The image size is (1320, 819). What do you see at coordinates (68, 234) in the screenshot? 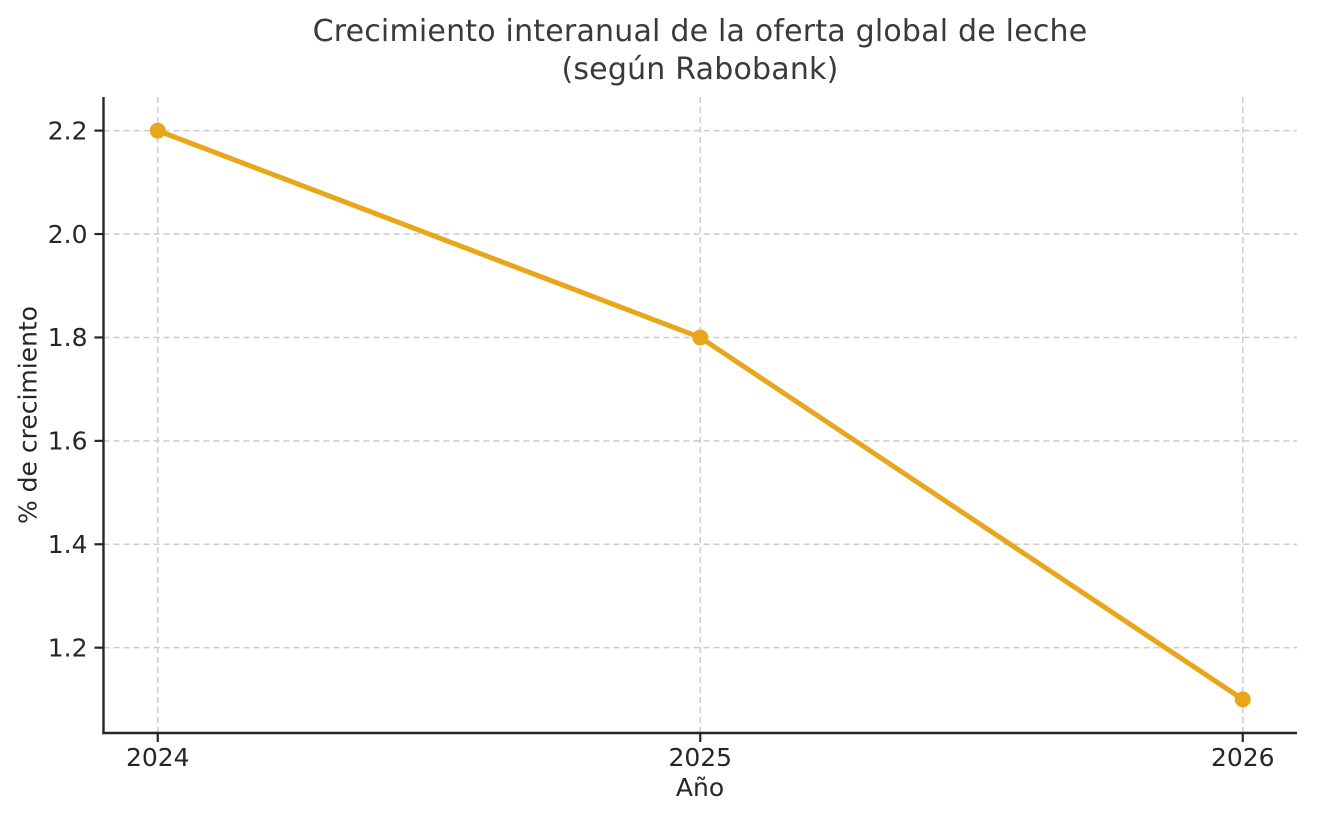
I see `y-tick-label: 2.0` at bounding box center [68, 234].